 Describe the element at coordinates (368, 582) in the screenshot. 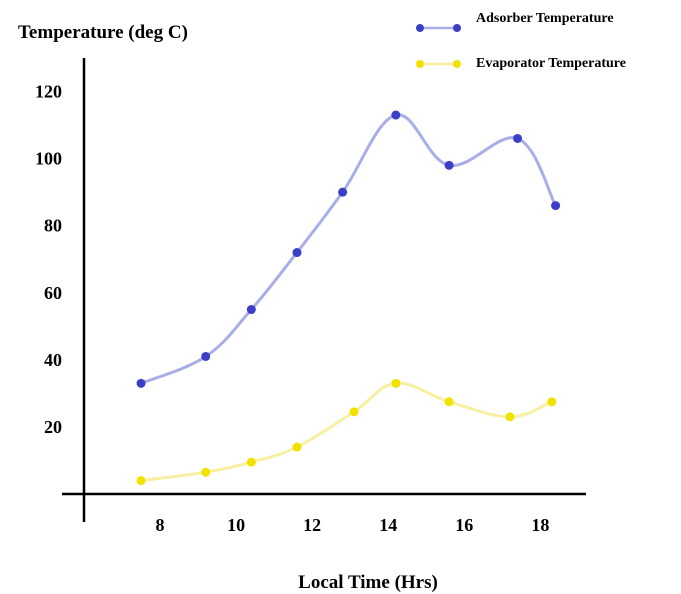

I see `x-axis-title: Local Time (Hrs)` at that location.